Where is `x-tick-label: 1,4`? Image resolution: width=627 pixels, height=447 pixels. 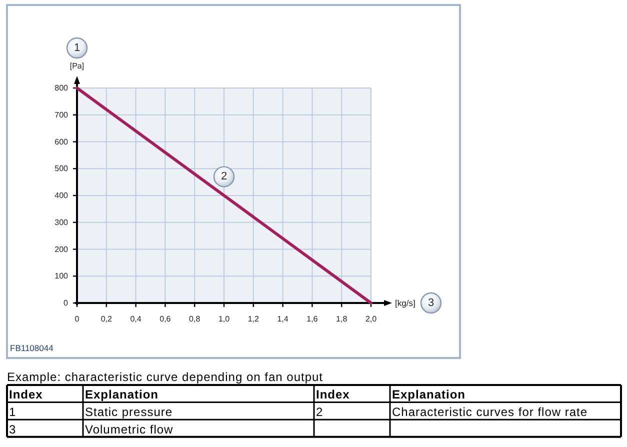 x-tick-label: 1,4 is located at coordinates (283, 319).